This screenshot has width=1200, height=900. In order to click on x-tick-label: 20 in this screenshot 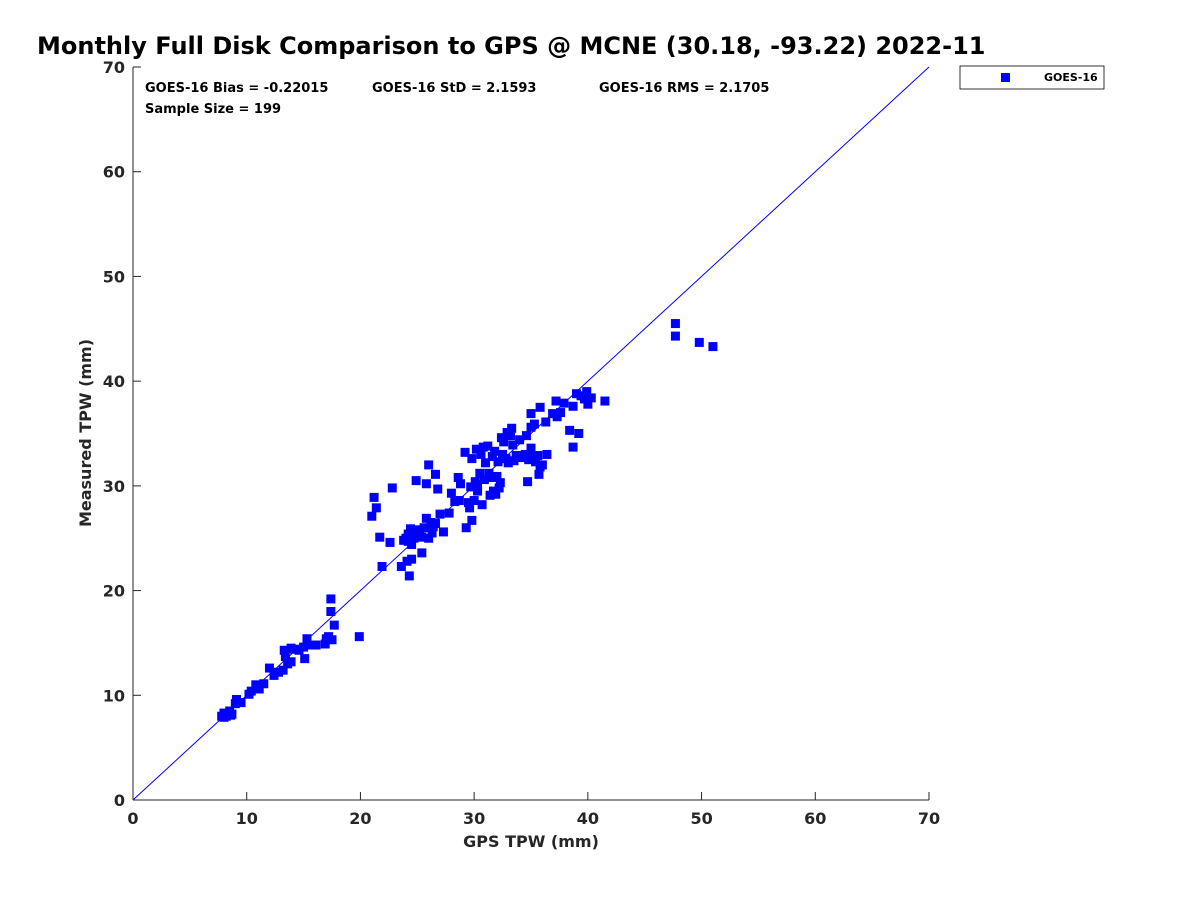, I will do `click(360, 818)`.